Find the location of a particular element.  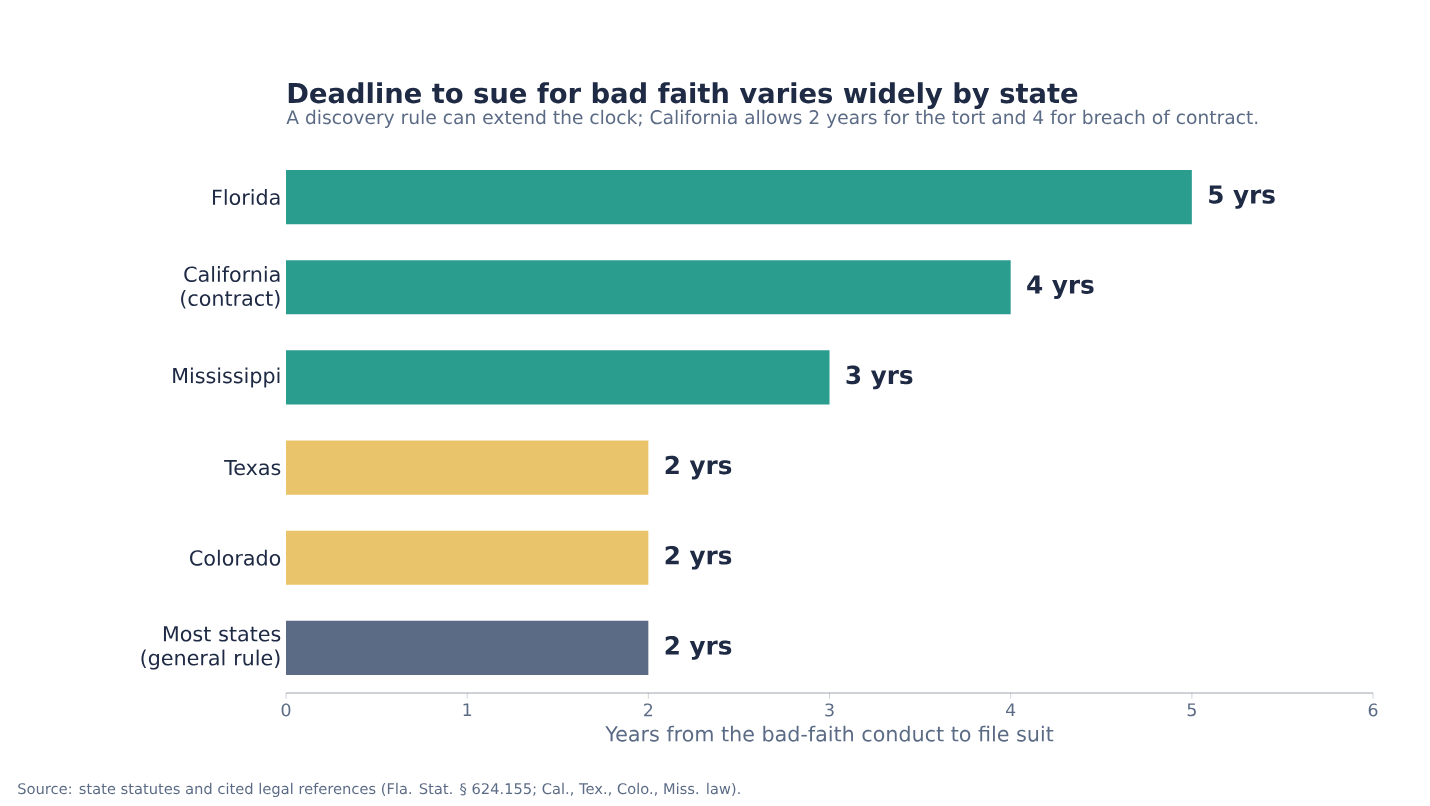

y-tick-label: Florida is located at coordinates (246, 197).